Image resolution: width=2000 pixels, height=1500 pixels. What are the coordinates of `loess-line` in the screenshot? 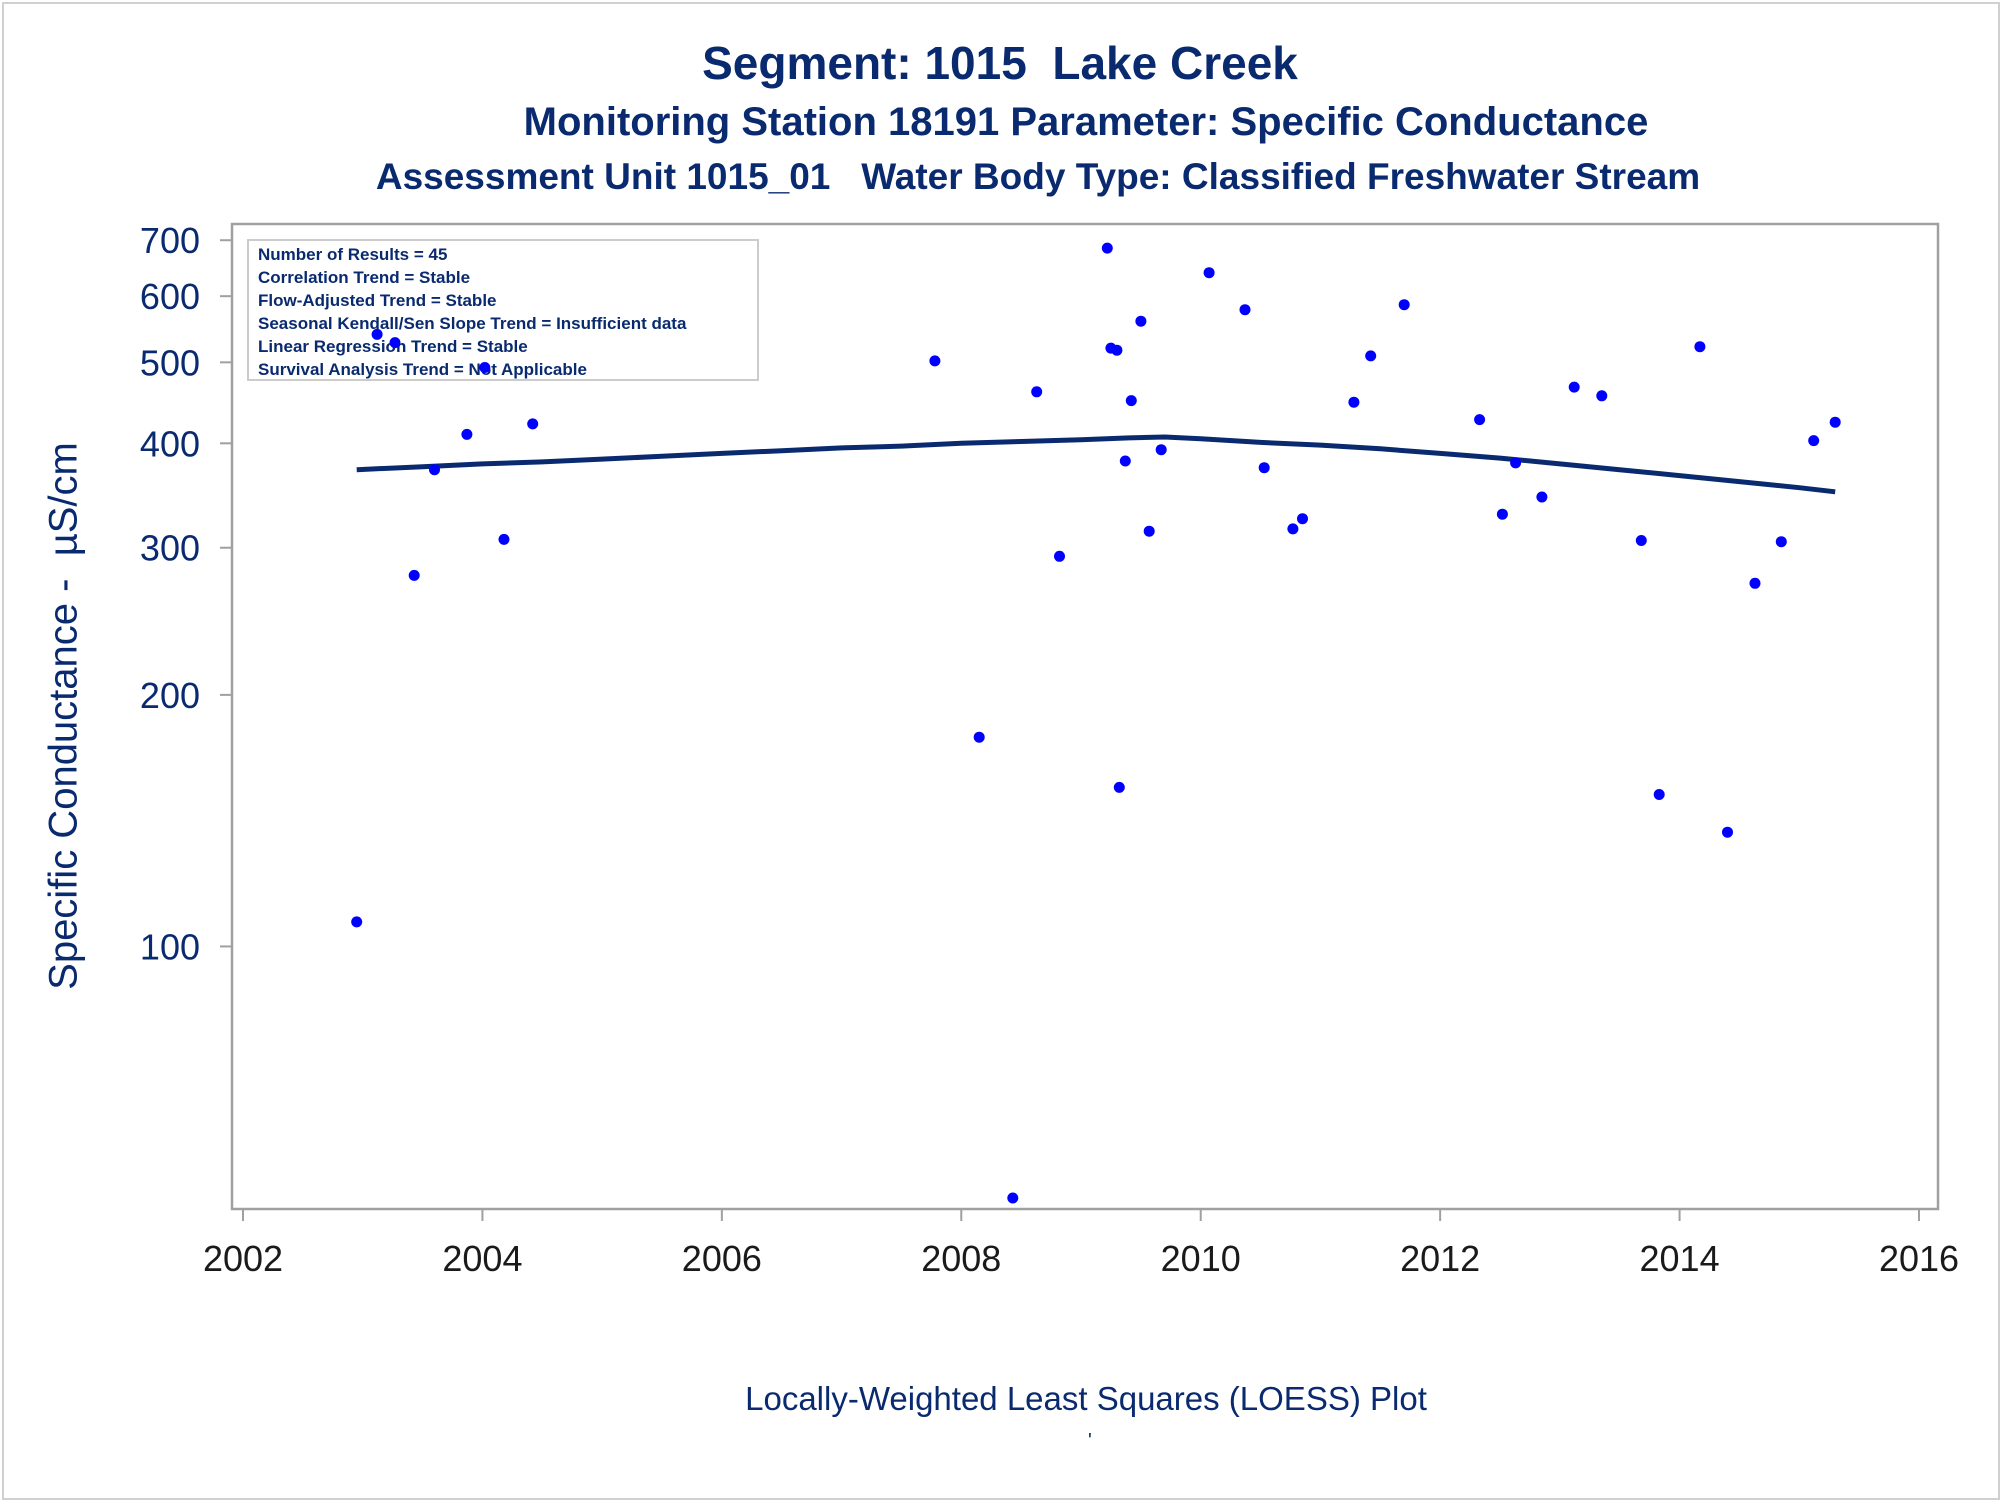 It's located at (1096, 464).